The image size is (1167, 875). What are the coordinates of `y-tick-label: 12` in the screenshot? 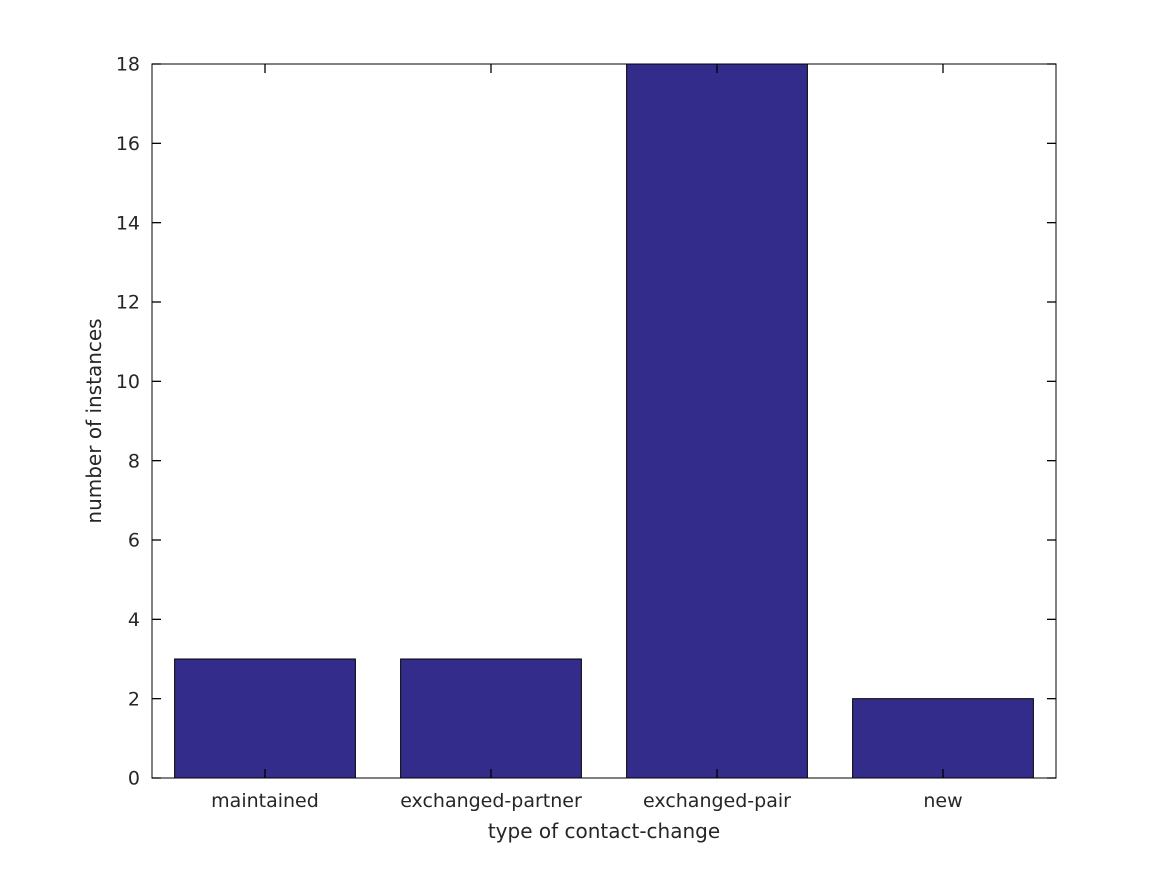 It's located at (128, 303).